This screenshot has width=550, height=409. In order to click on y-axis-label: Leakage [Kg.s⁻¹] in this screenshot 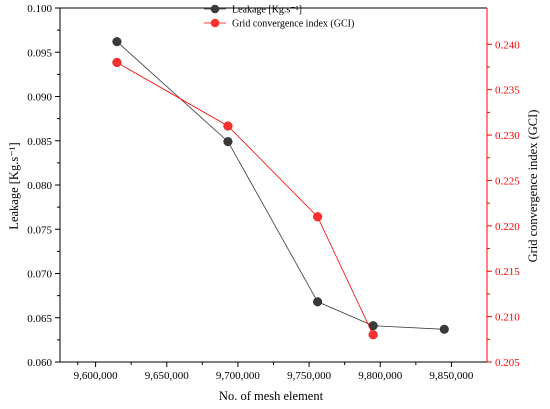, I will do `click(14, 185)`.